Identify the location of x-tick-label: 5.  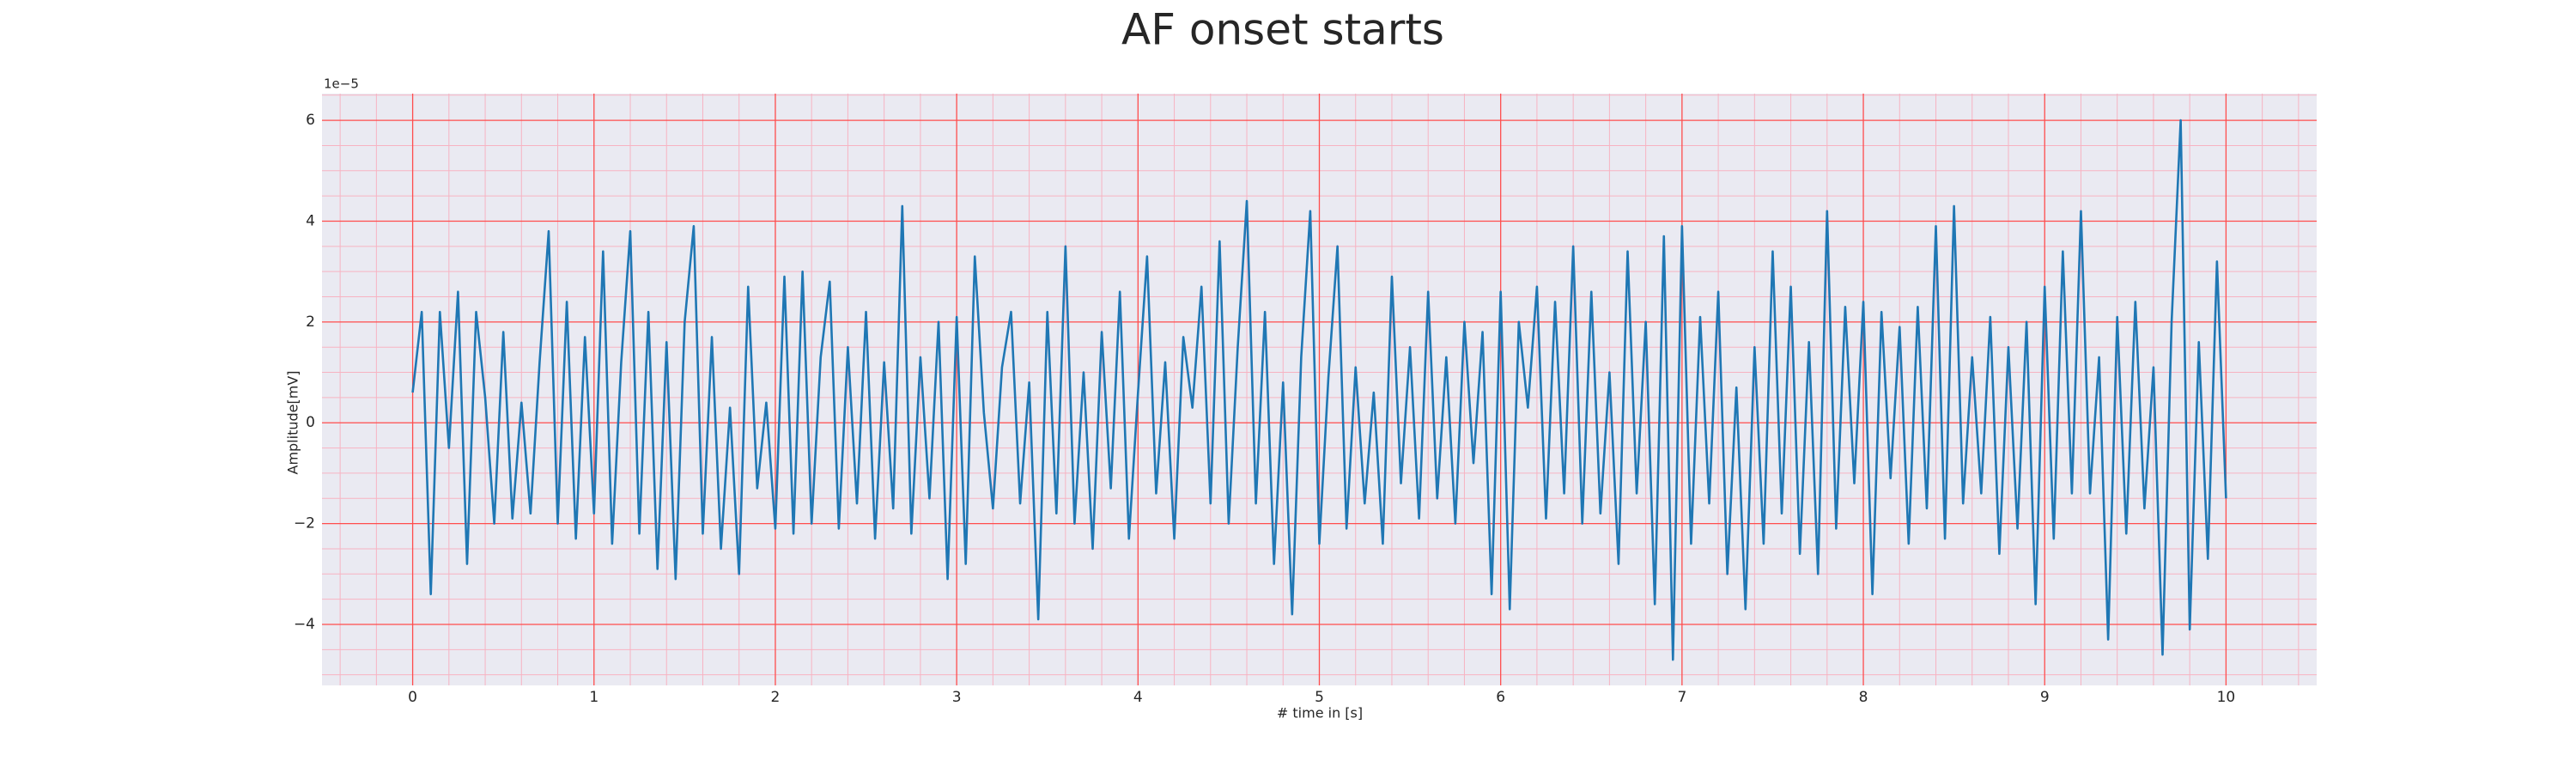
(1319, 697).